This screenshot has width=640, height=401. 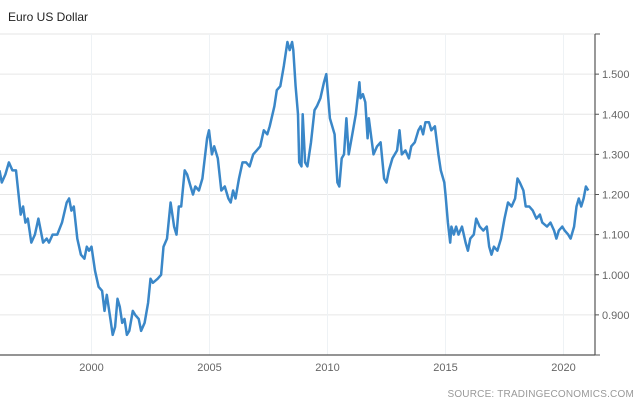 What do you see at coordinates (209, 368) in the screenshot?
I see `x-tick-label: 2005` at bounding box center [209, 368].